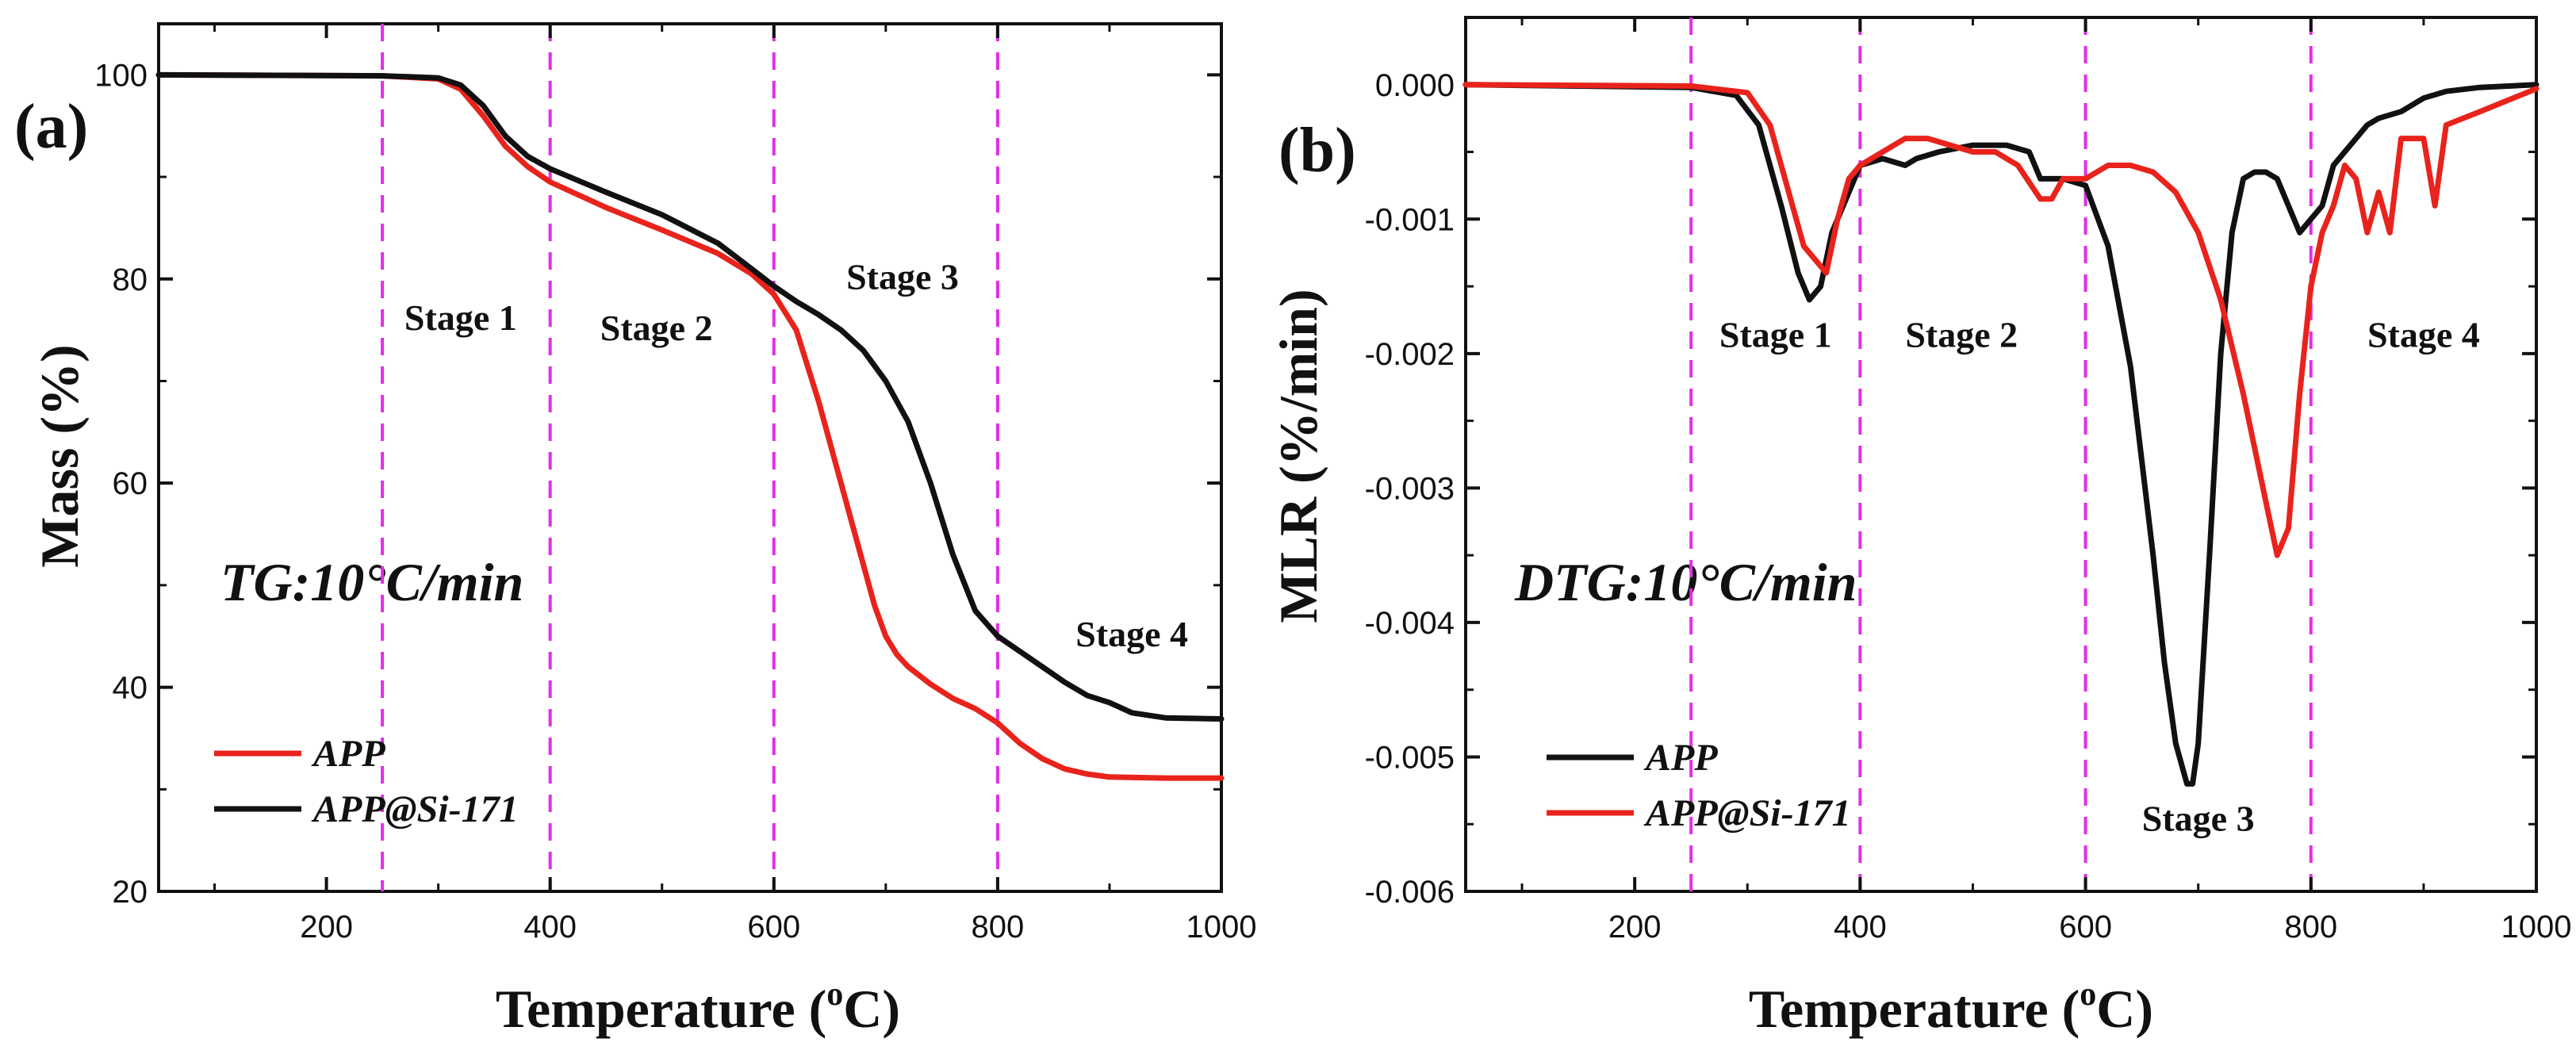  What do you see at coordinates (371, 582) in the screenshot?
I see `panel-a-annotation: TG:10°C/min` at bounding box center [371, 582].